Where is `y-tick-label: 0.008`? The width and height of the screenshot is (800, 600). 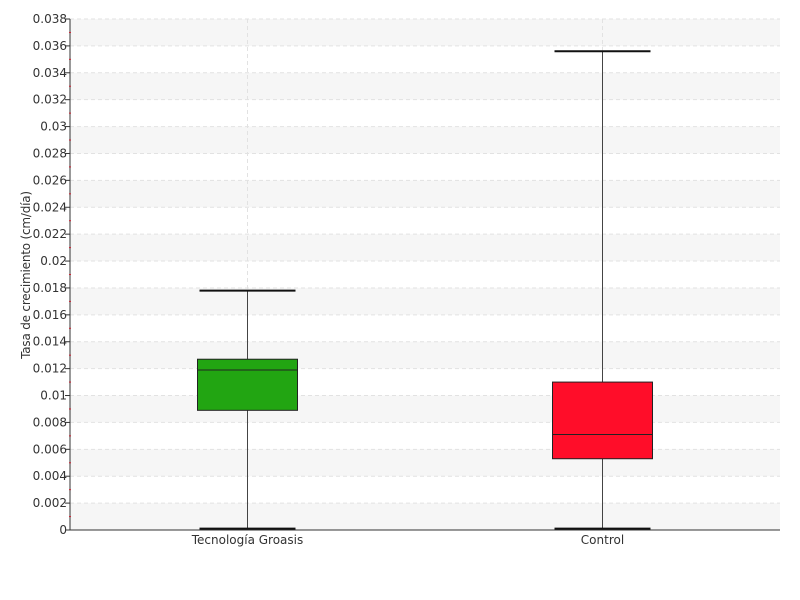 y-tick-label: 0.008 is located at coordinates (50, 422).